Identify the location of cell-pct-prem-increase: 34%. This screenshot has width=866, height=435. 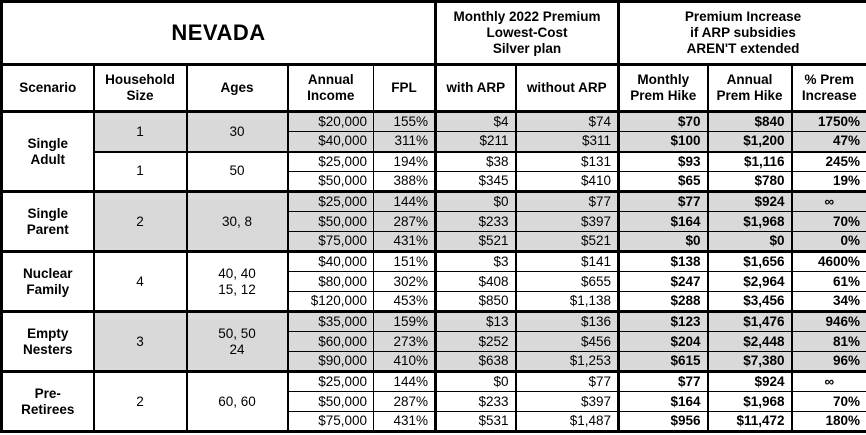
(828, 301).